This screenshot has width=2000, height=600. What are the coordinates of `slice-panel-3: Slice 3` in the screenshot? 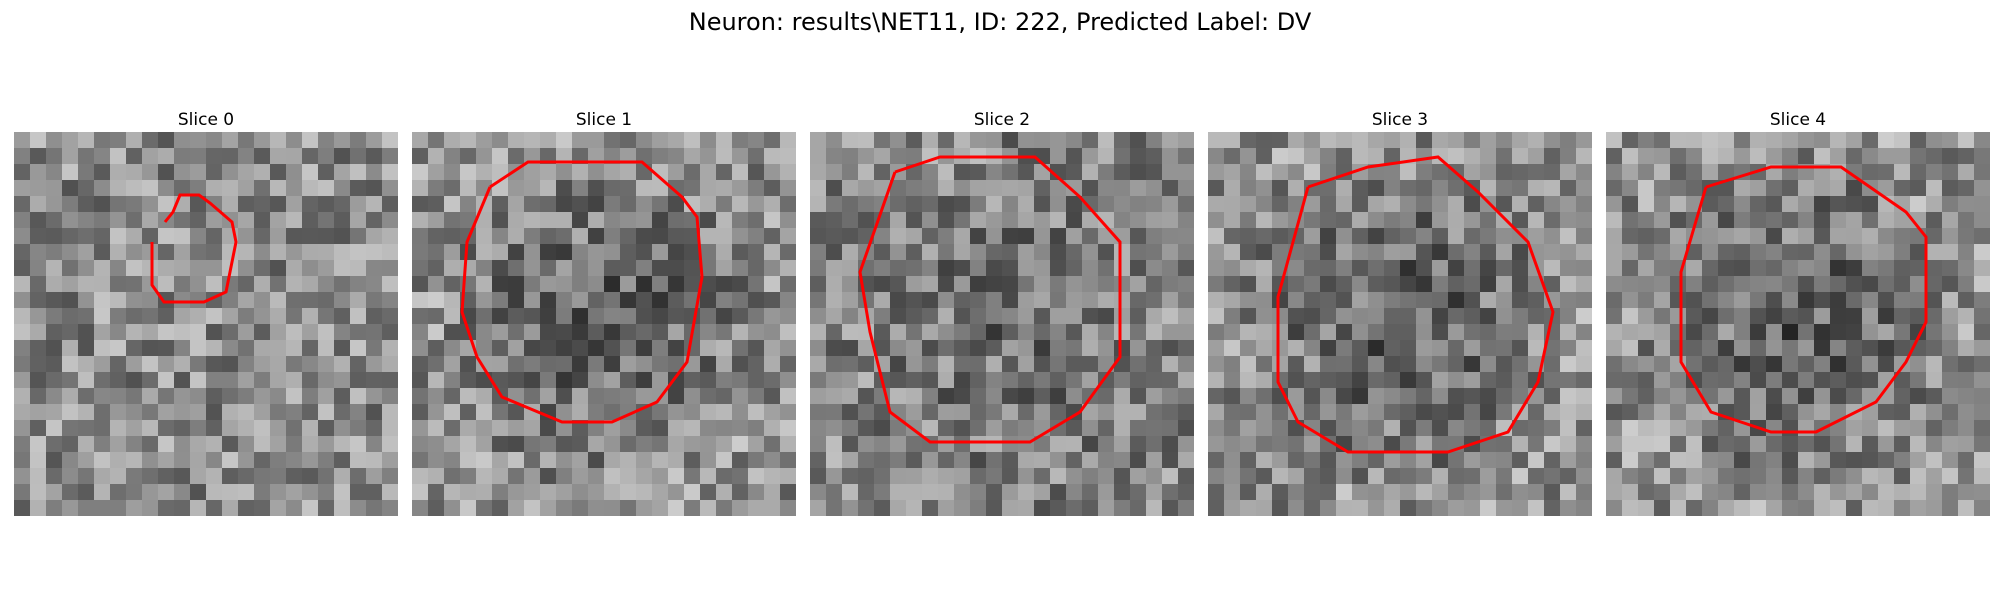 It's located at (1400, 312).